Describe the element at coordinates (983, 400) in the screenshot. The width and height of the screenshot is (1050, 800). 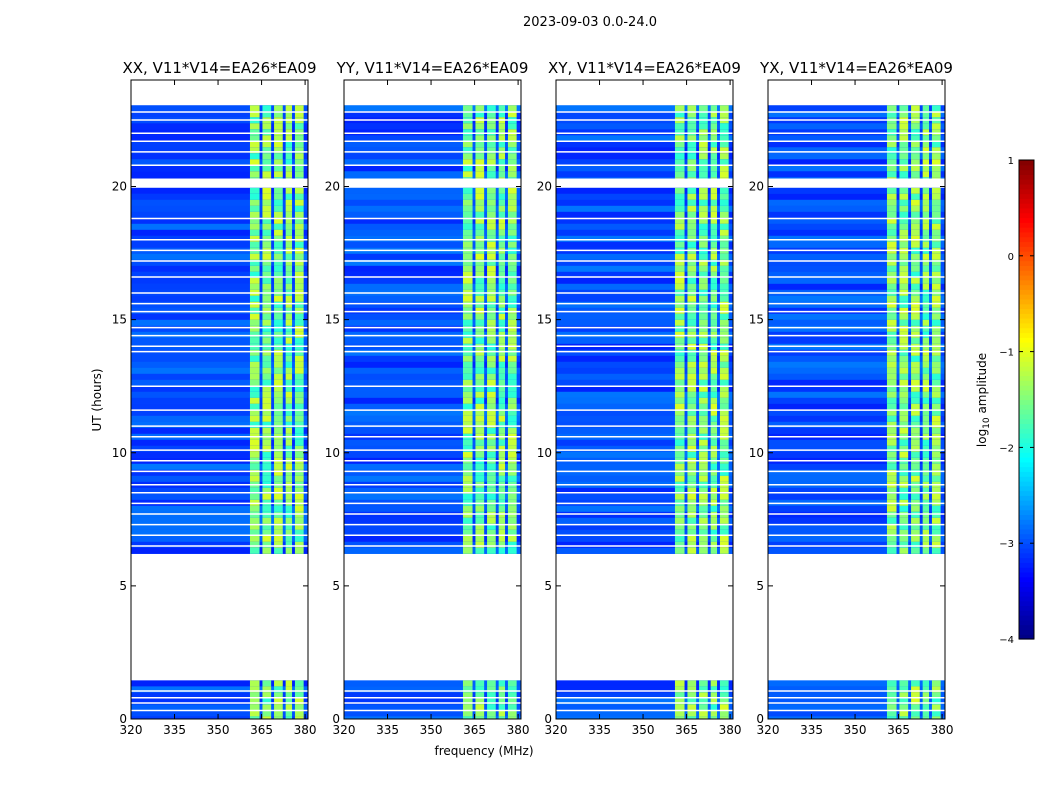
I see `colorbar-label: log10 amplitude` at that location.